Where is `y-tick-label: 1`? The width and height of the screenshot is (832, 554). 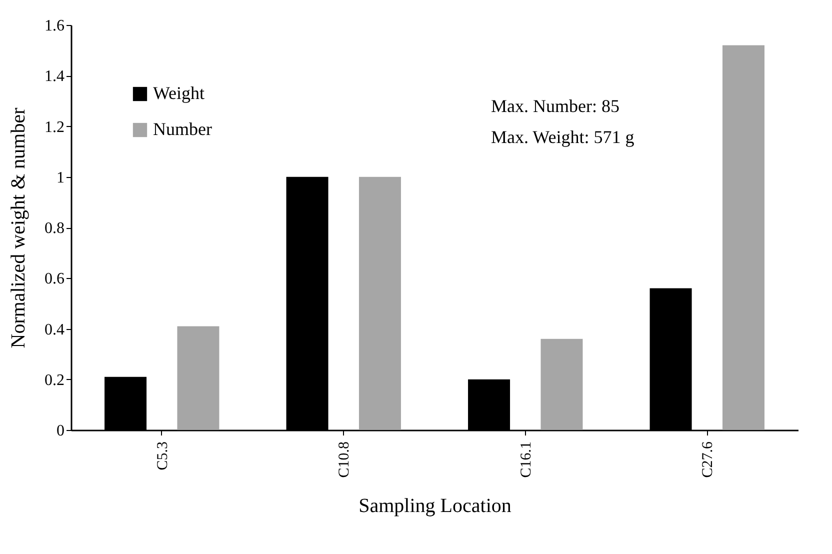 y-tick-label: 1 is located at coordinates (60, 177).